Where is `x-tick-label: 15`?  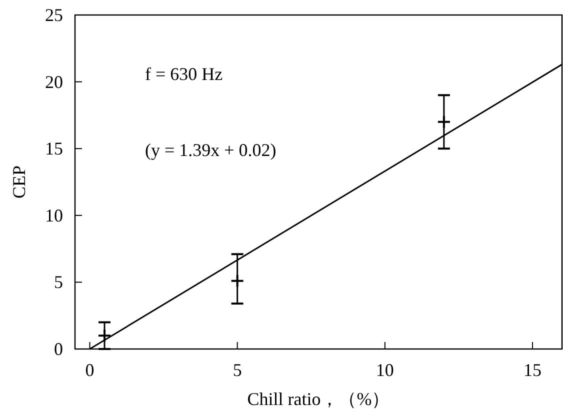
x-tick-label: 15 is located at coordinates (532, 370).